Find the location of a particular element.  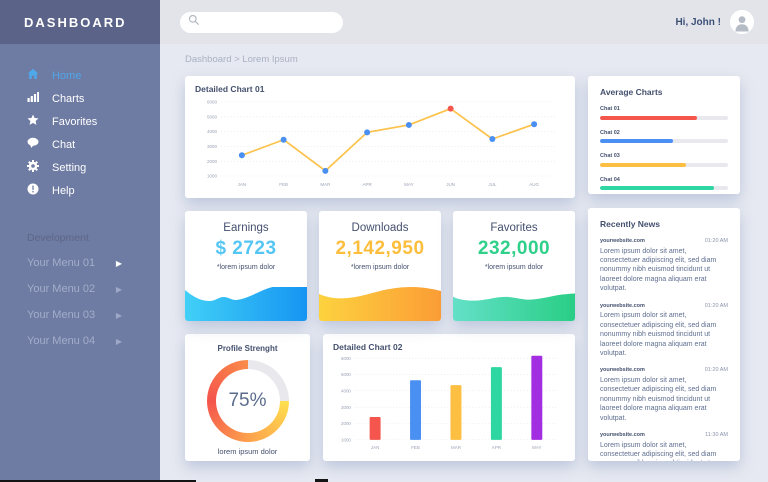

dev-item-label: Your Menu 03 is located at coordinates (61, 315).